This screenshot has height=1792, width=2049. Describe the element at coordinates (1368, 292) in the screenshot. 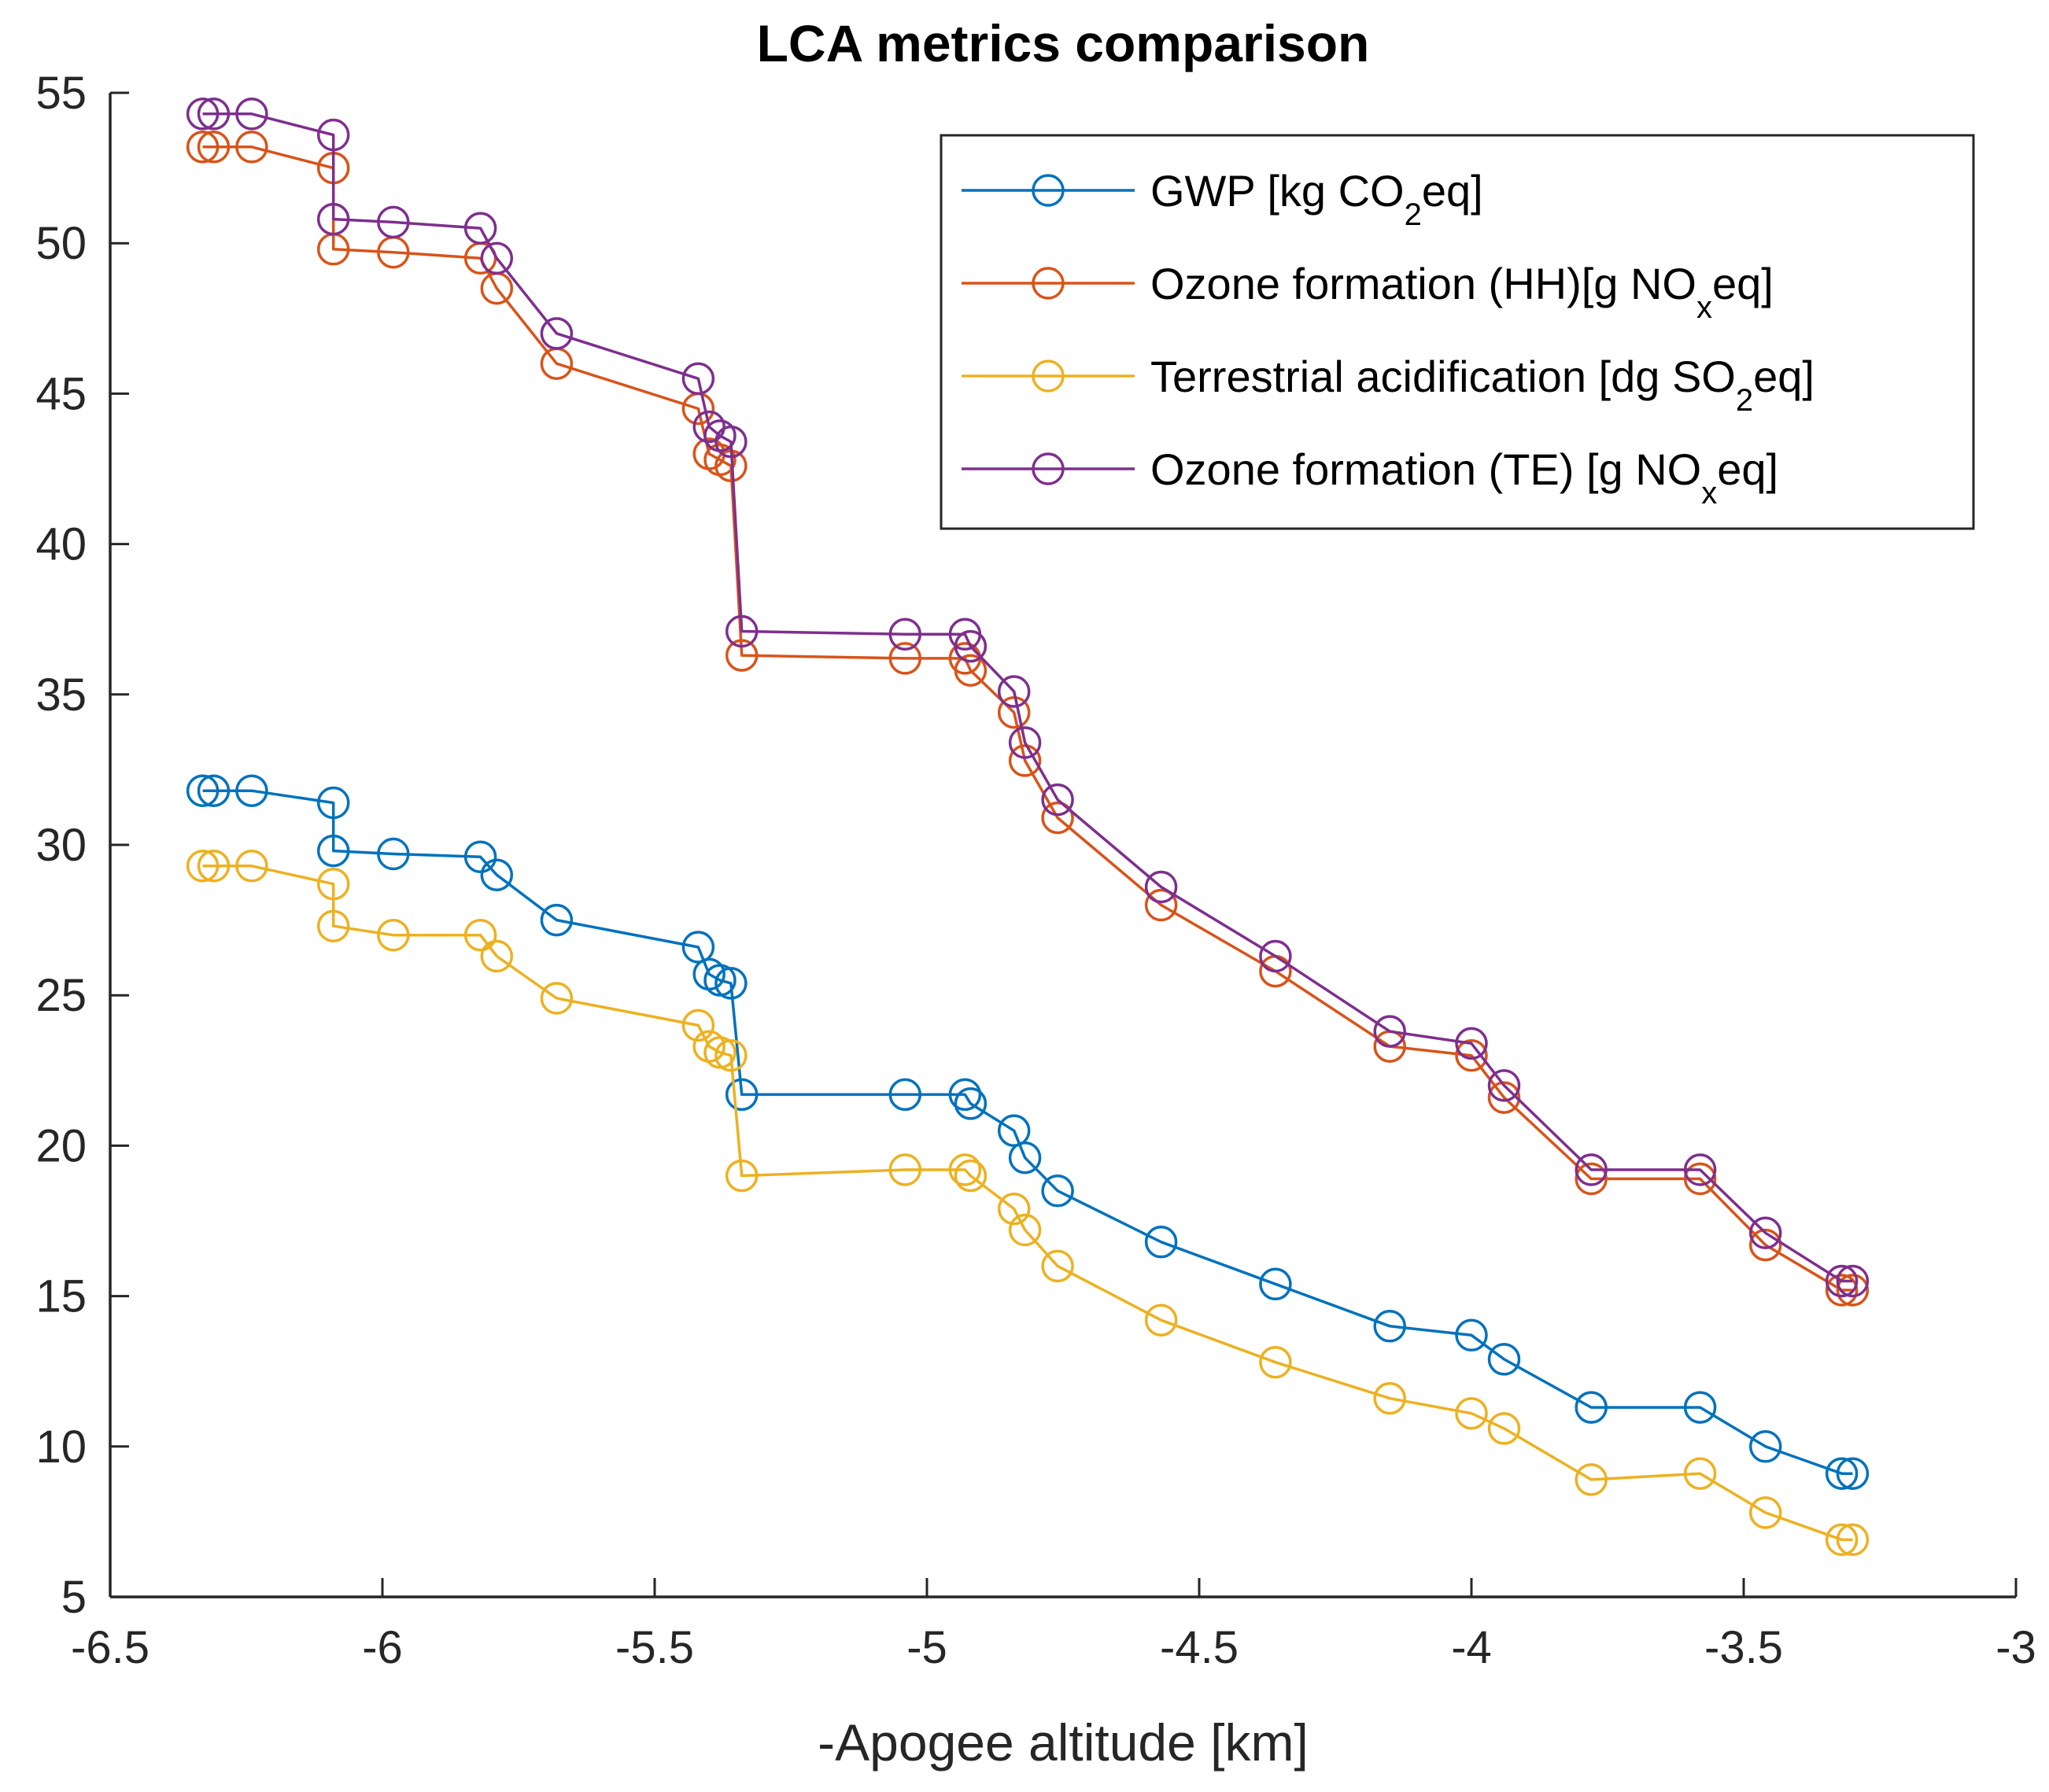

I see `legend-entry-2: Ozone formation (HH)[g NOxeq]` at that location.